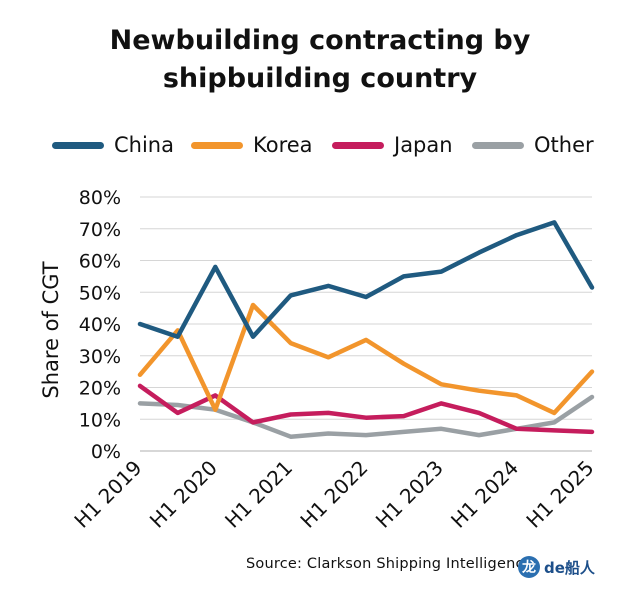  What do you see at coordinates (498, 145) in the screenshot?
I see `legend-swatch-other` at bounding box center [498, 145].